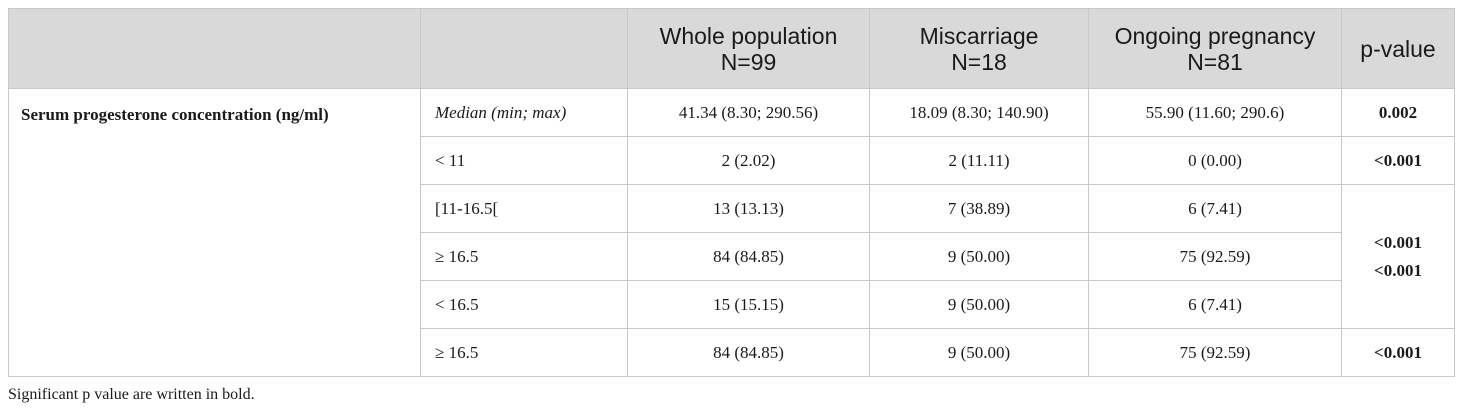 This screenshot has width=1460, height=416. What do you see at coordinates (1398, 112) in the screenshot?
I see `cell-pvalue: 0.002` at bounding box center [1398, 112].